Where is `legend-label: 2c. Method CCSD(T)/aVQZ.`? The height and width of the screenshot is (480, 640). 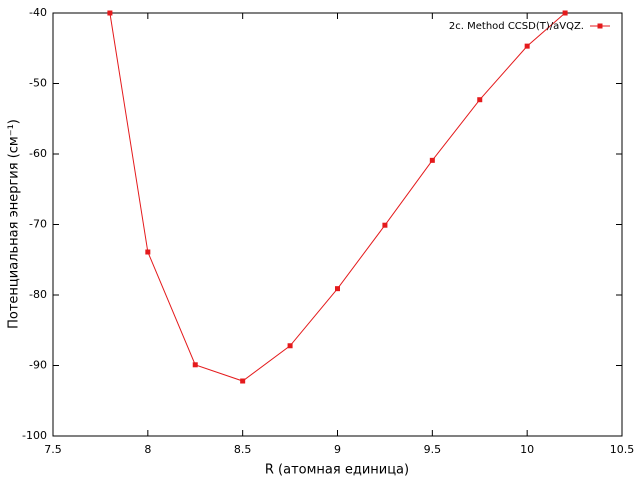 legend-label: 2c. Method CCSD(T)/aVQZ. is located at coordinates (516, 26).